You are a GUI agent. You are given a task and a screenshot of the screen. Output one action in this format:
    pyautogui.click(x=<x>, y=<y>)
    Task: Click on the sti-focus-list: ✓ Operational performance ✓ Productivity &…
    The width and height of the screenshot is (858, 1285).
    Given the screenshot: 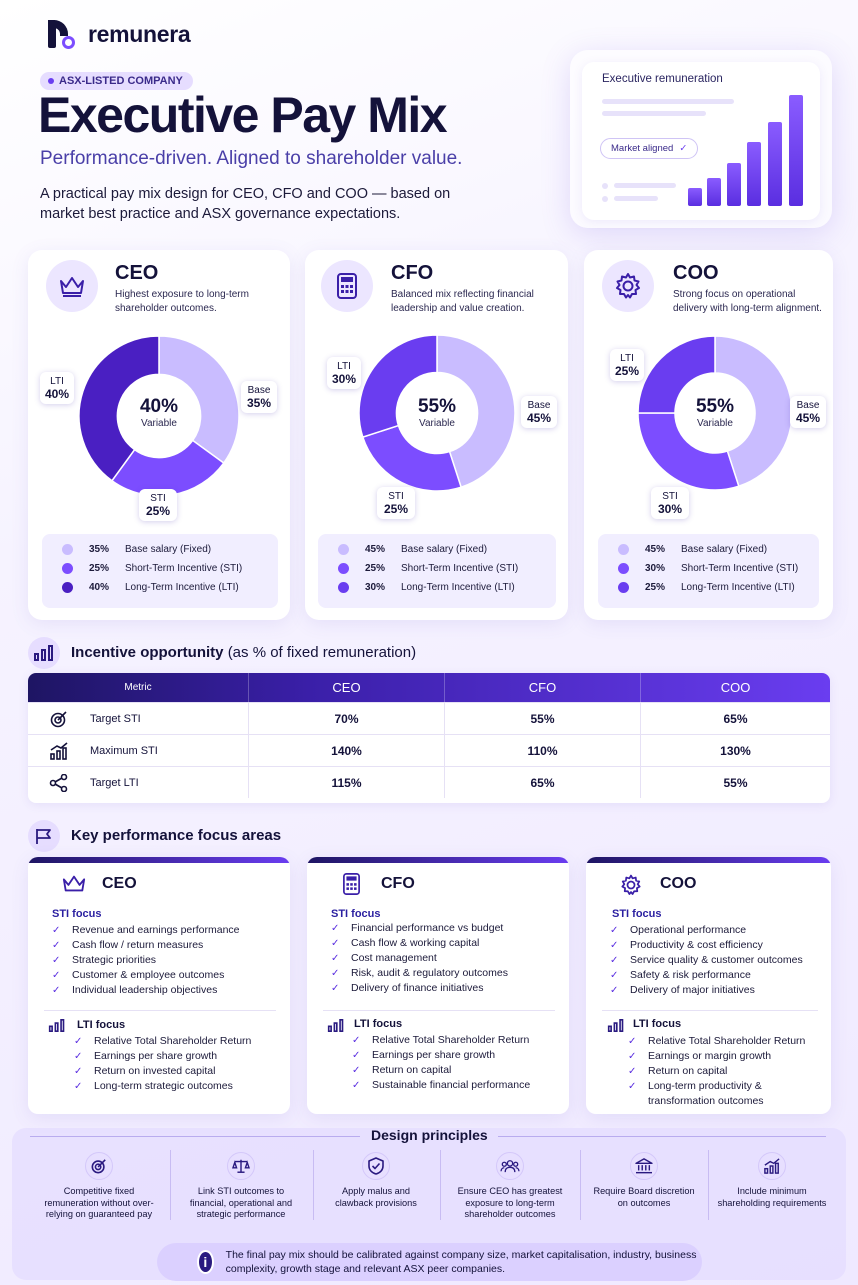 What is the action you would take?
    pyautogui.click(x=719, y=960)
    